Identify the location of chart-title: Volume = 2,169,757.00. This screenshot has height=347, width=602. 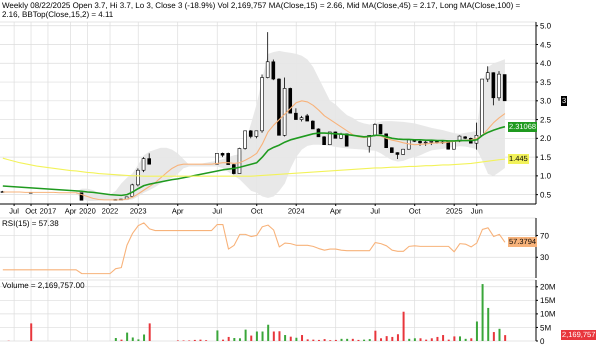
(44, 285).